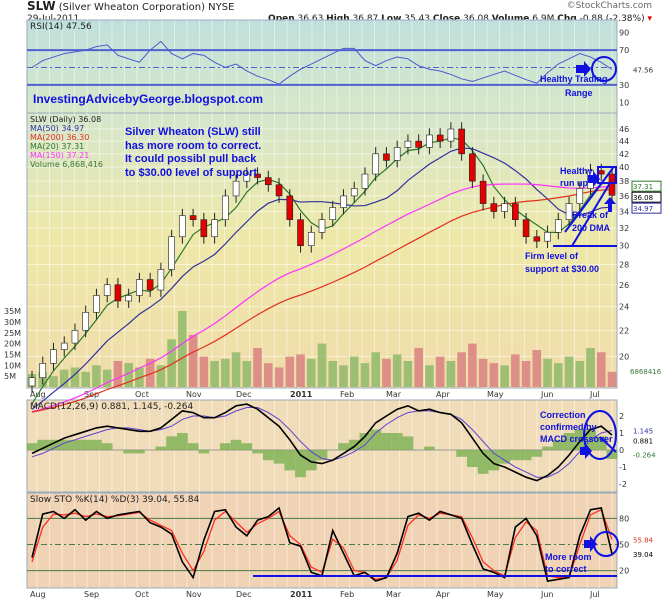  I want to click on rsi-line, so click(322, 62).